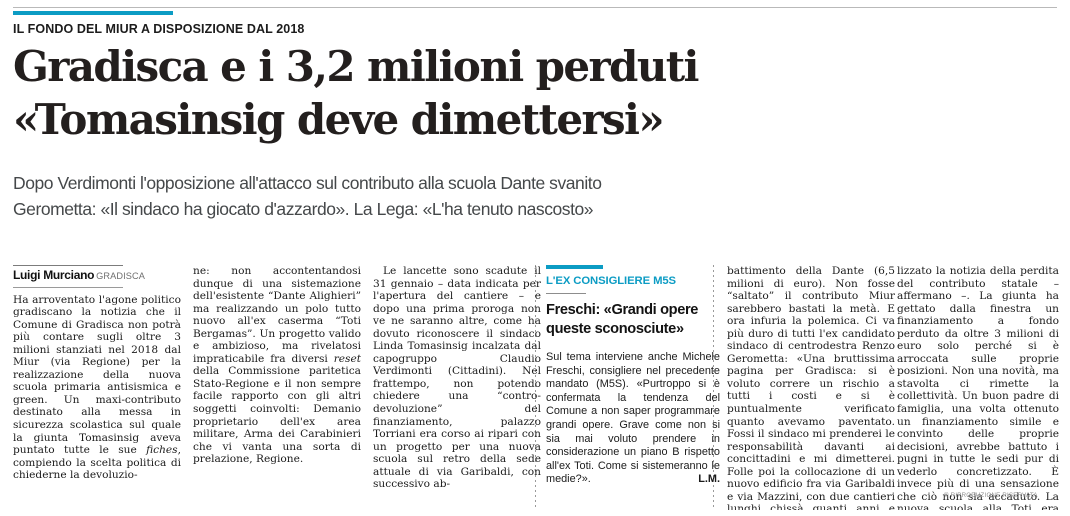  What do you see at coordinates (611, 280) in the screenshot?
I see `sidebox-kicker: L'EX CONSIGLIERE M5S` at bounding box center [611, 280].